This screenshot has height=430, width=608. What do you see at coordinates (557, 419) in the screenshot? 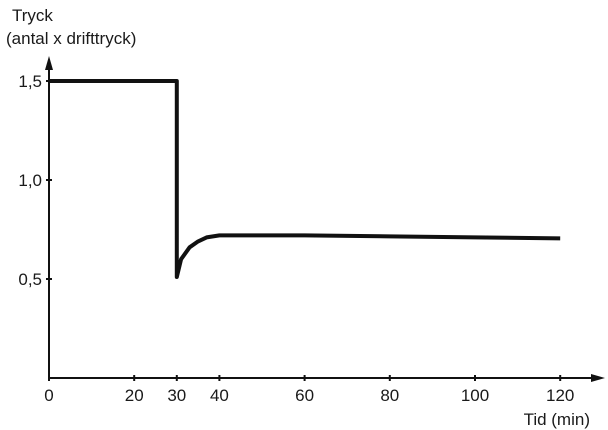
I see `x-axis-title: Tid (min)` at bounding box center [557, 419].